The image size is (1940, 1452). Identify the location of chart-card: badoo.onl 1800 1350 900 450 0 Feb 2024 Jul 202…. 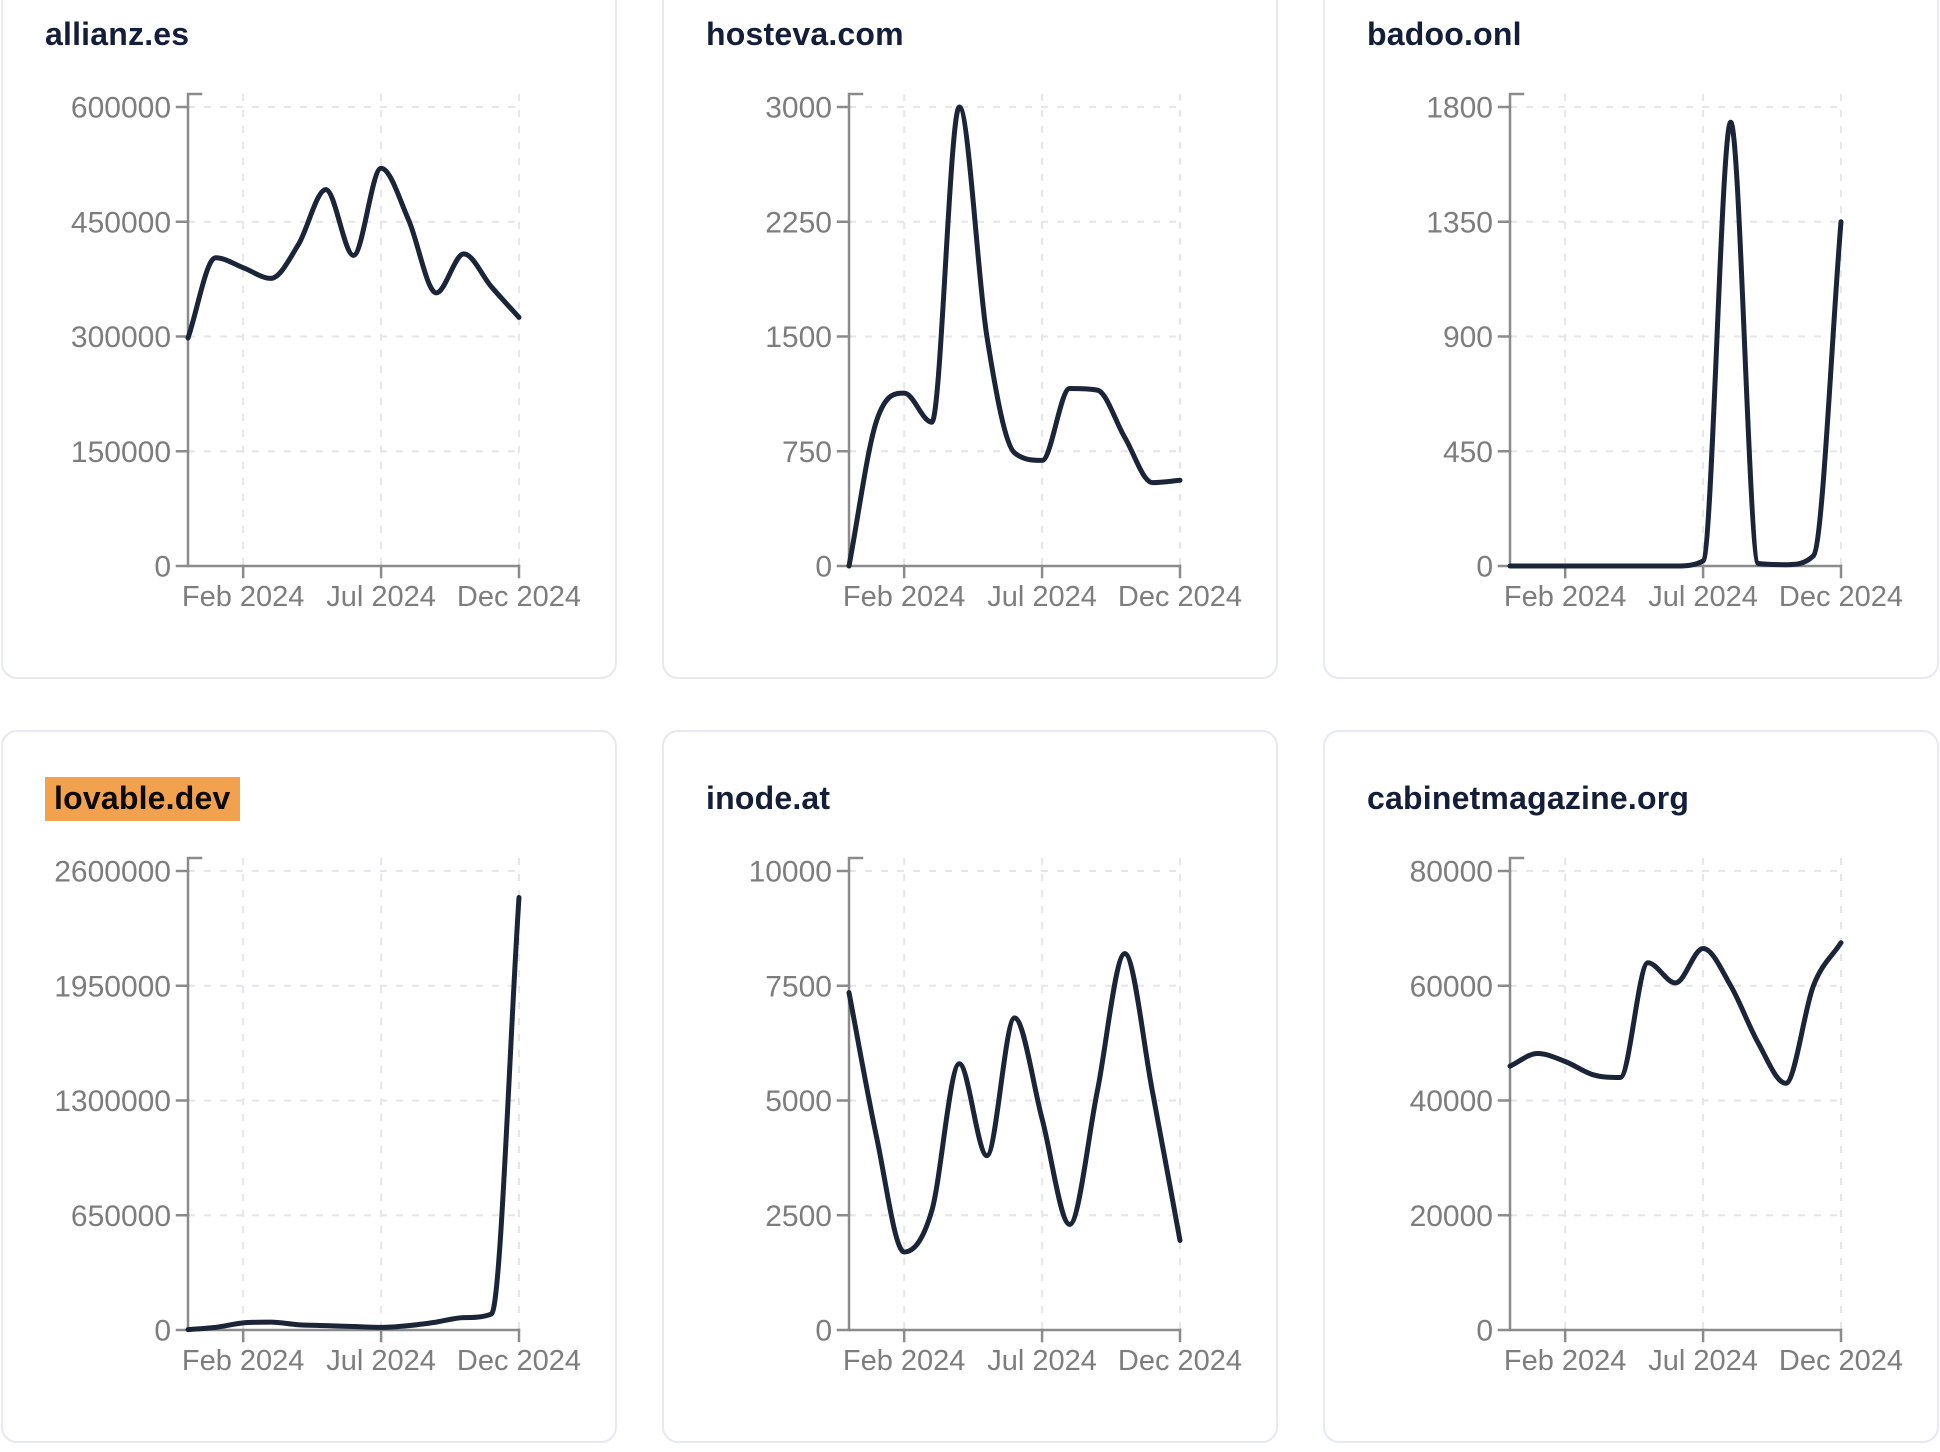
(1631, 339).